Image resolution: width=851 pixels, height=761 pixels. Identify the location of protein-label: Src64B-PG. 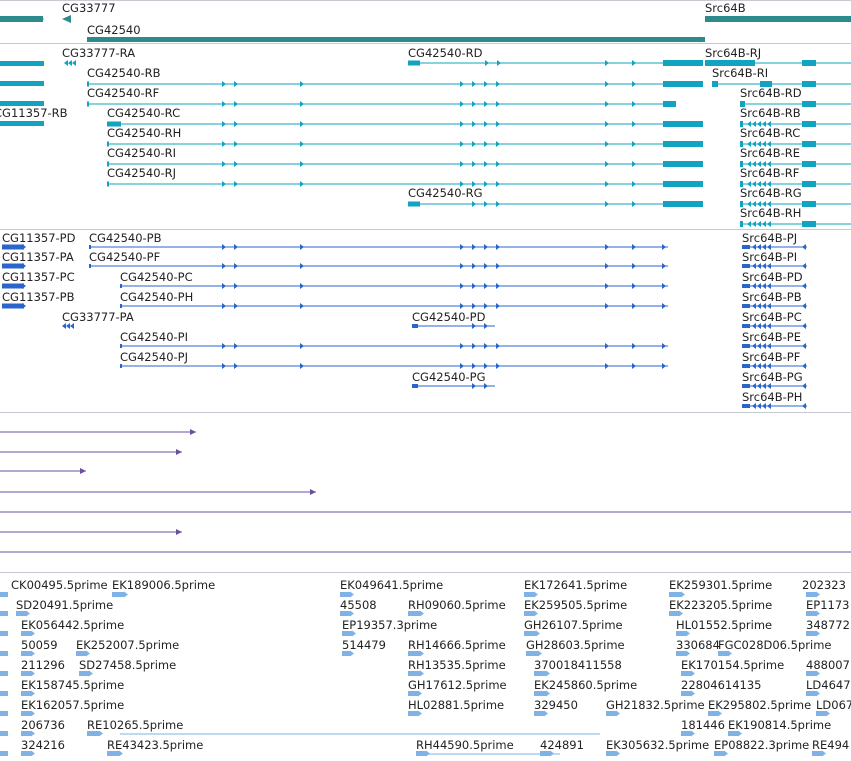
(772, 377).